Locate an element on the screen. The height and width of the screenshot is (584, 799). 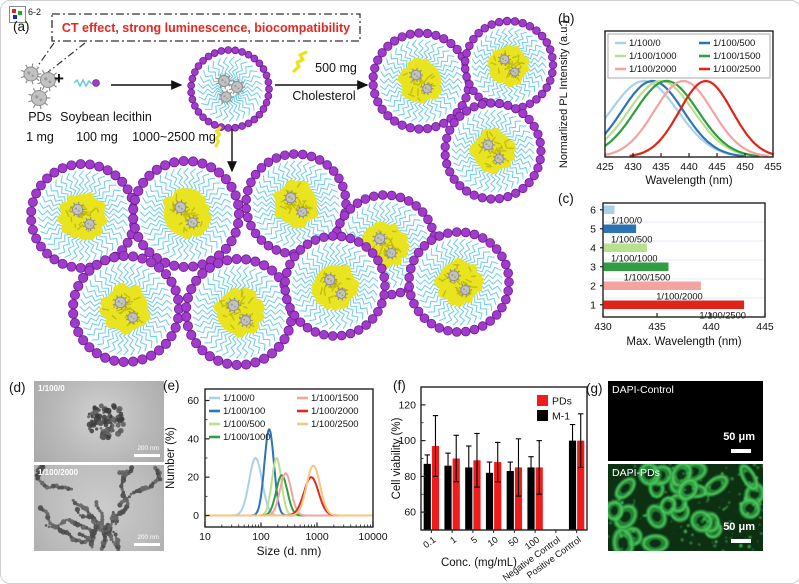
svg-text: PDs is located at coordinates (562, 402).